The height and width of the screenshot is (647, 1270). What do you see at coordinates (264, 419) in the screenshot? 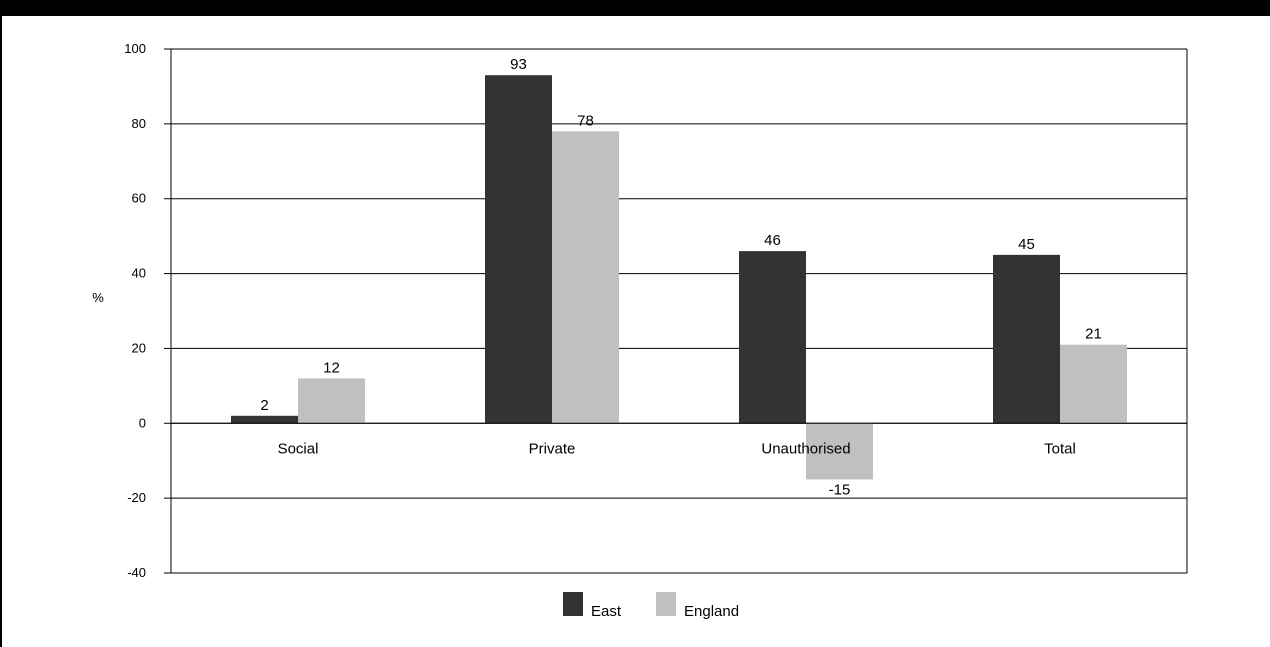
I see `bar-east-social` at bounding box center [264, 419].